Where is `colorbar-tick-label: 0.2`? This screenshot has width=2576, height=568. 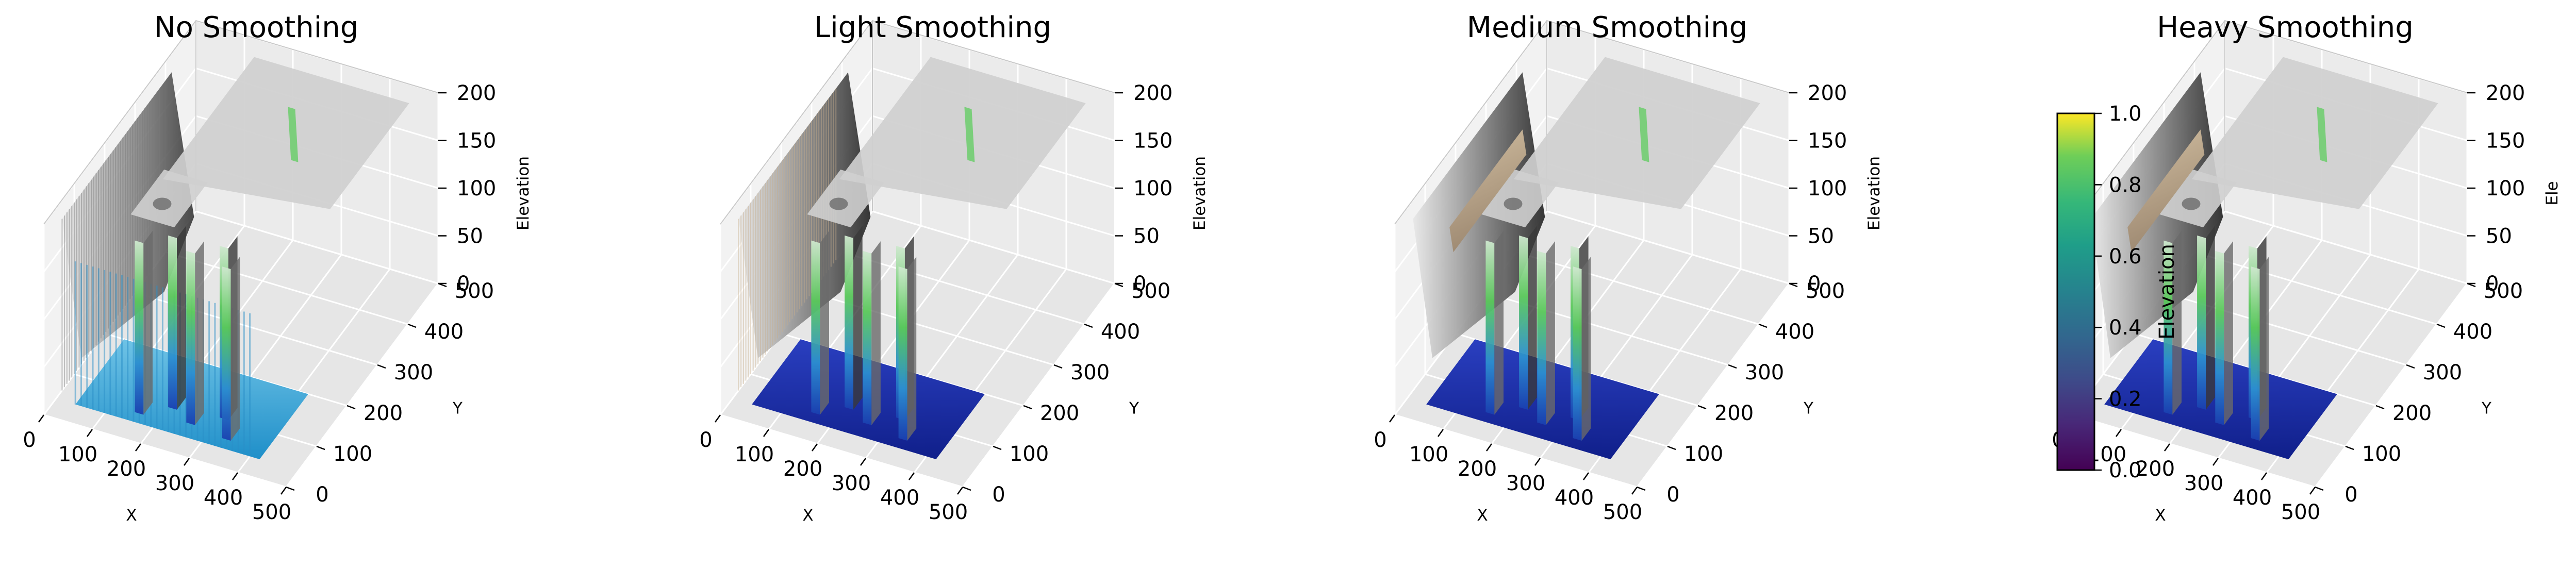
colorbar-tick-label: 0.2 is located at coordinates (2125, 399).